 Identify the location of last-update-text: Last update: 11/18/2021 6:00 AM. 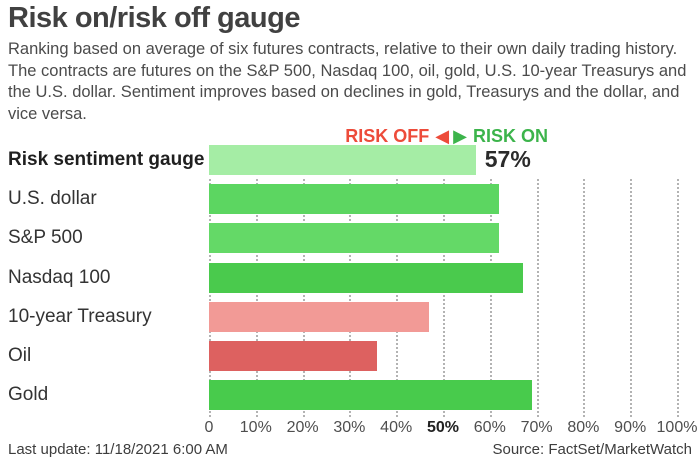
(118, 449).